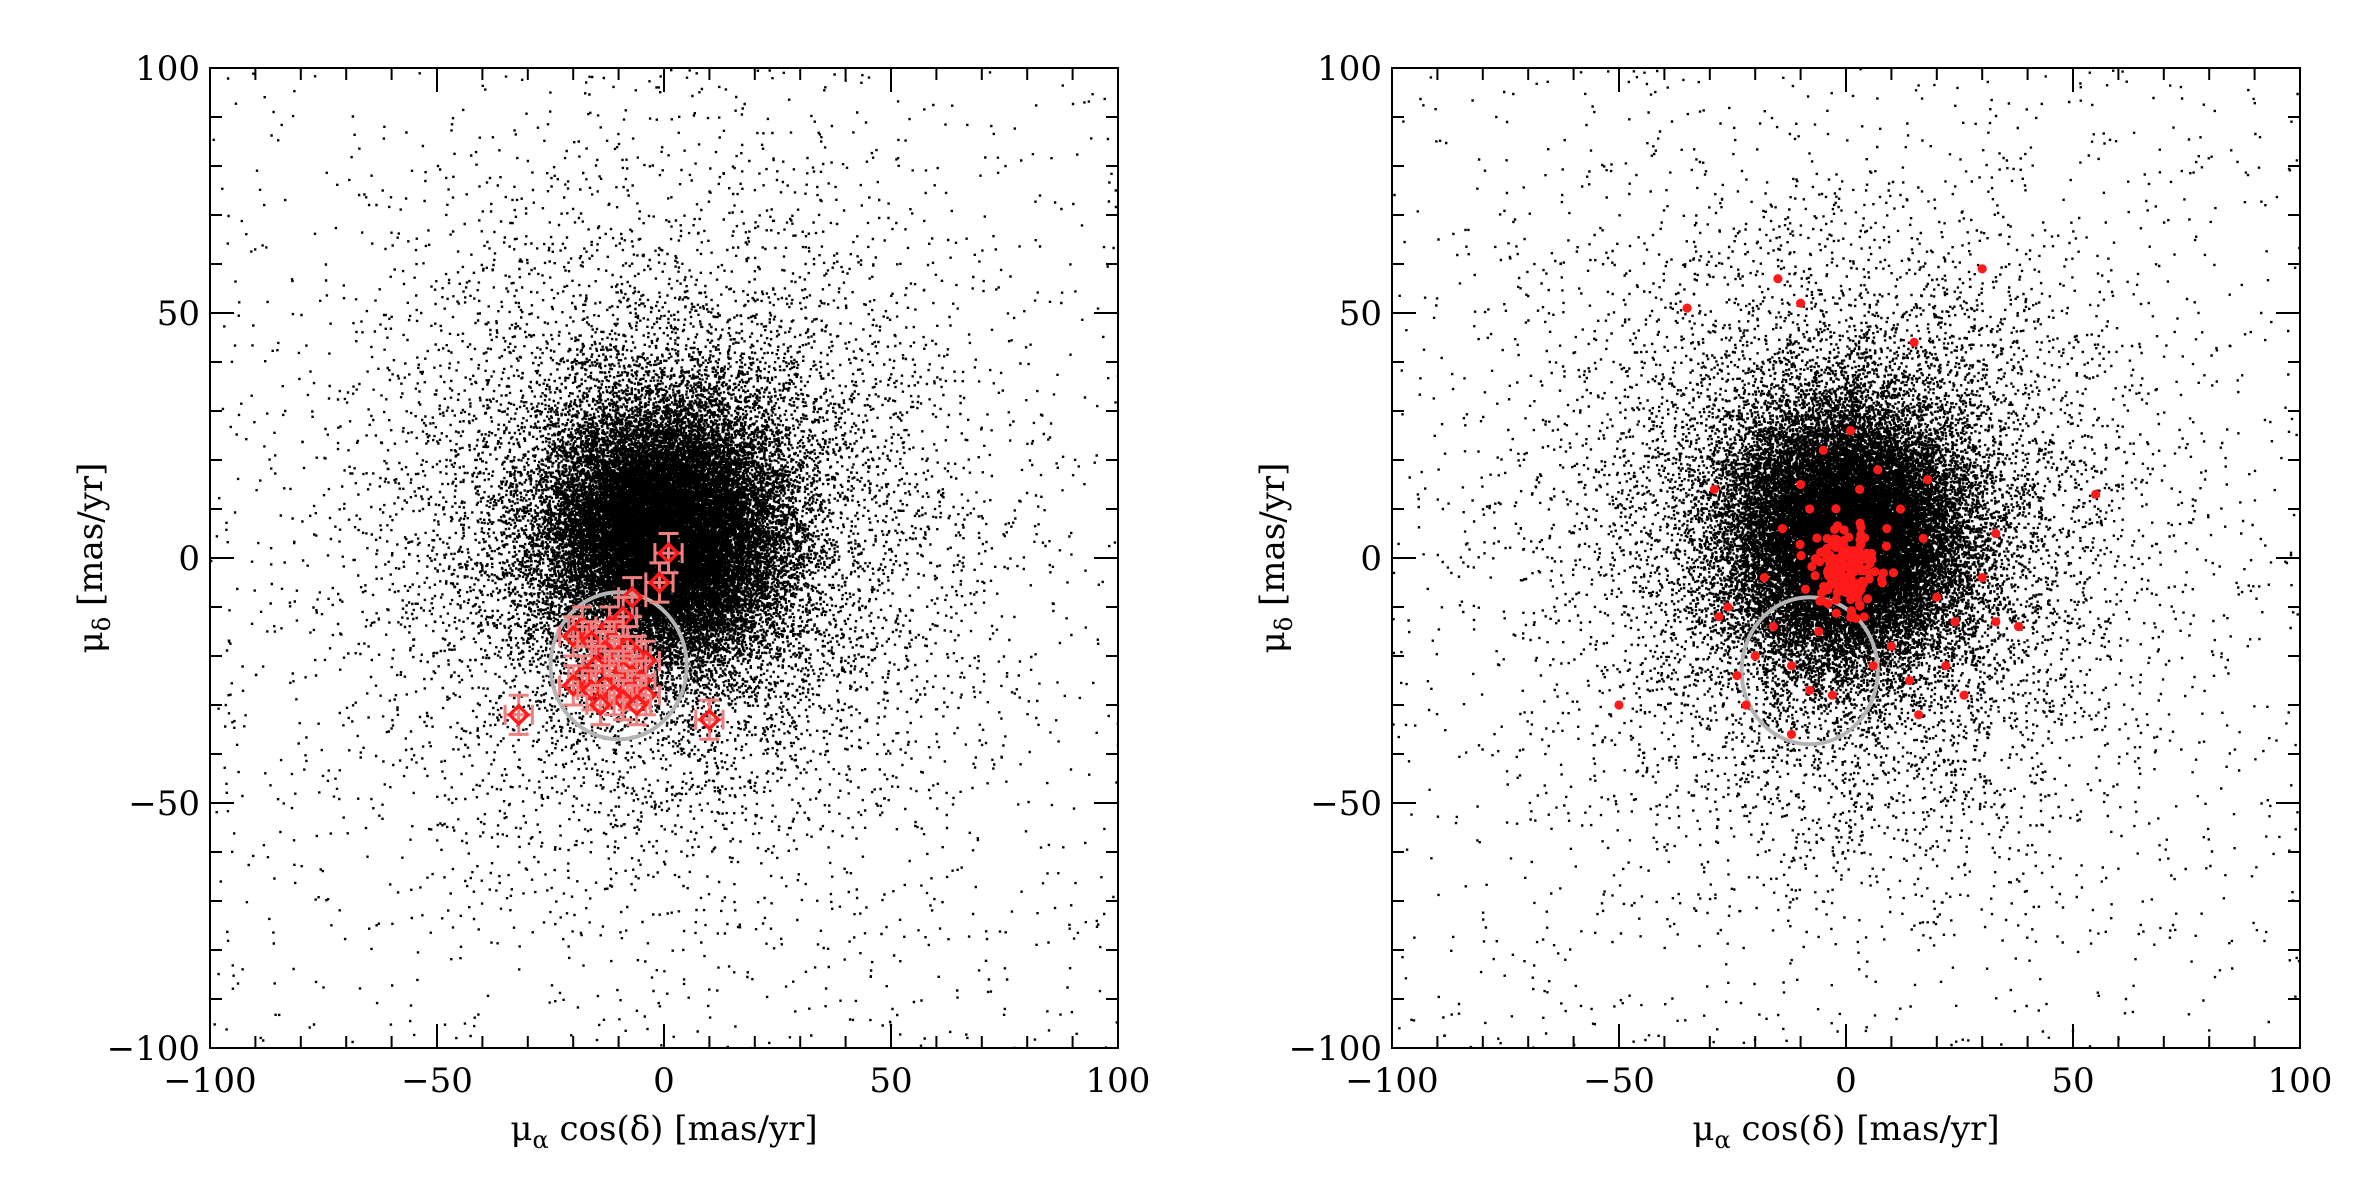  What do you see at coordinates (1346, 804) in the screenshot?
I see `y-tick-label: −50` at bounding box center [1346, 804].